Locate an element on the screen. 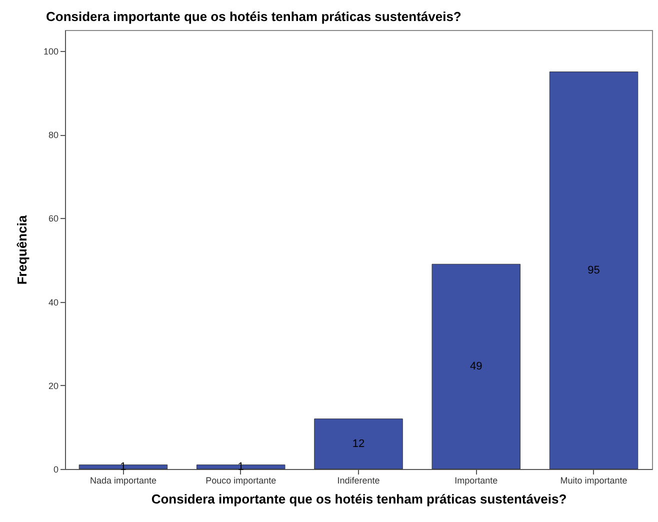 The image size is (658, 522). x-axis-title: Considera importante que os hotéis tenham práticas sustentáveis? is located at coordinates (359, 499).